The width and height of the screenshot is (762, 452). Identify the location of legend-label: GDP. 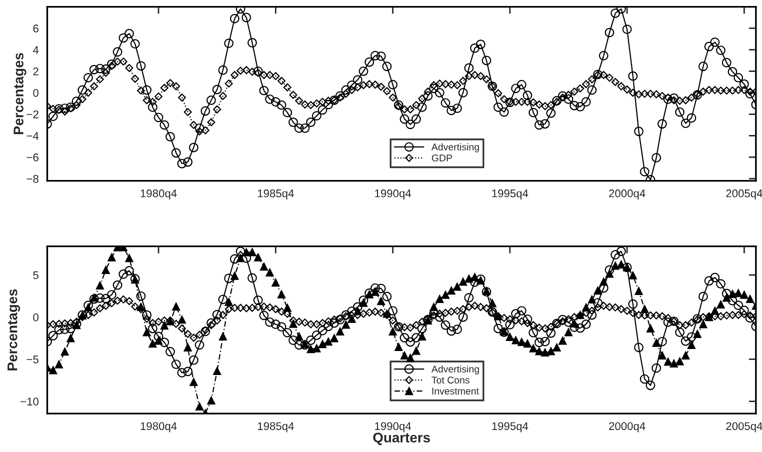
(442, 158).